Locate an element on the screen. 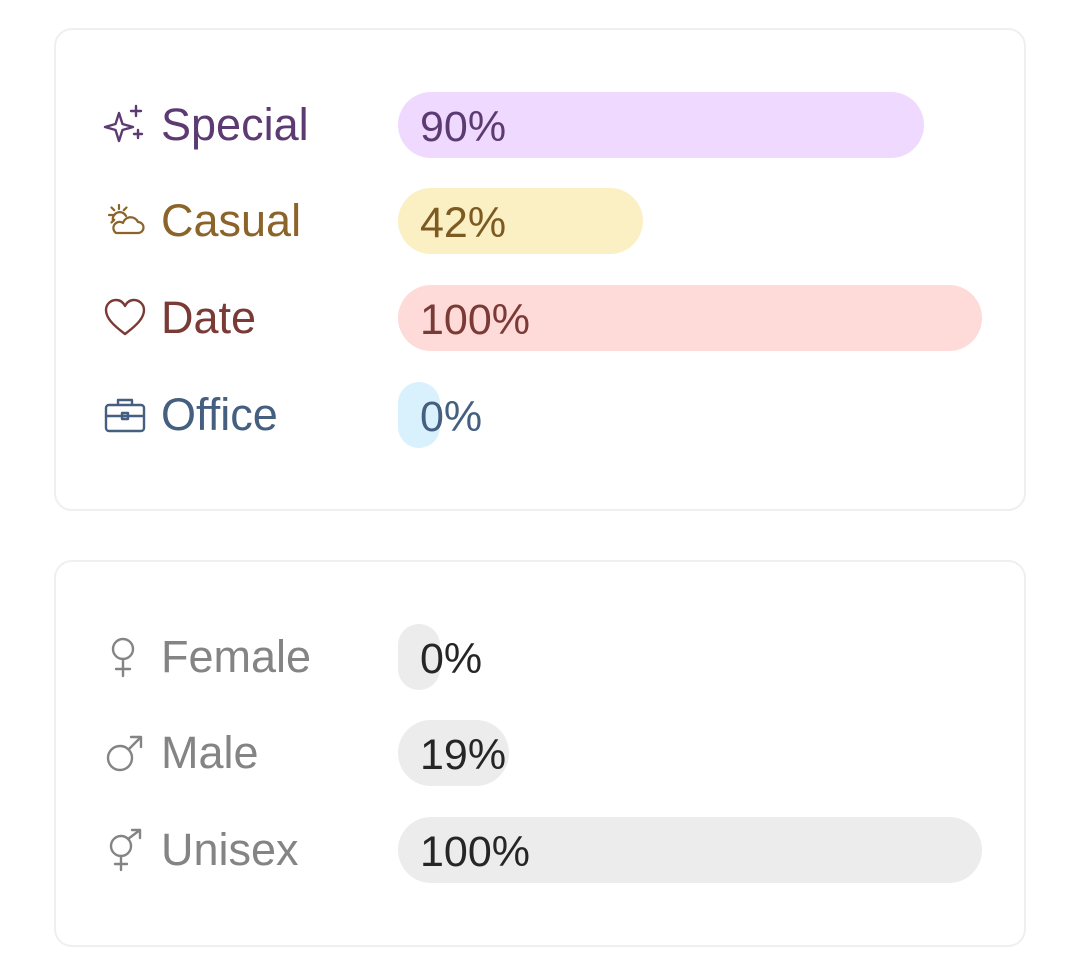 Image resolution: width=1080 pixels, height=975 pixels. occasion-percent-special: 90% is located at coordinates (463, 127).